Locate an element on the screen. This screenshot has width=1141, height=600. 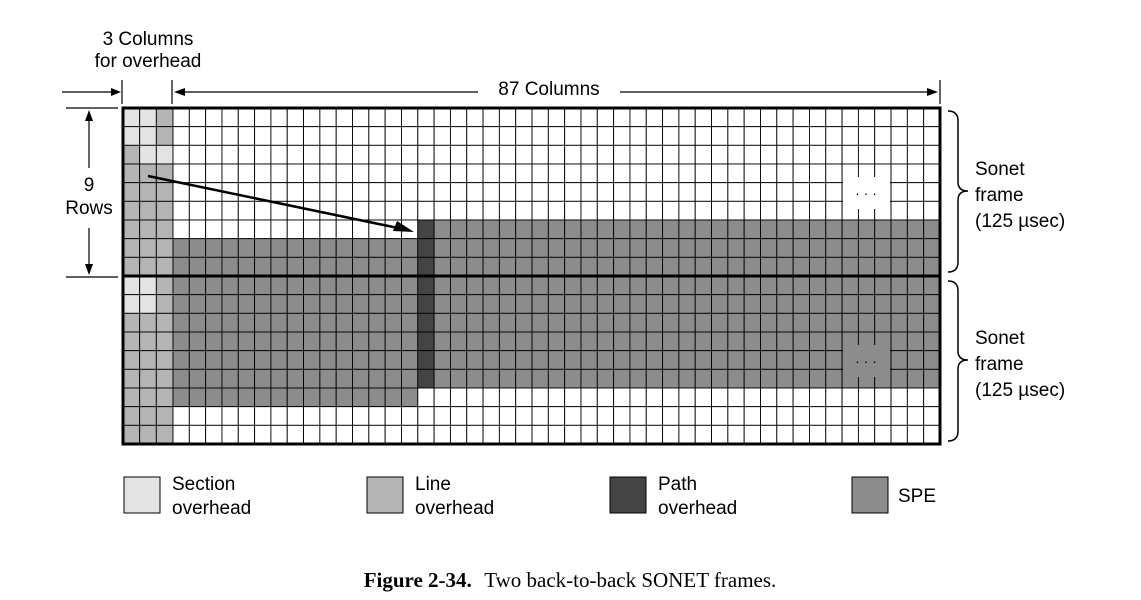
rows-label-line1: 9 is located at coordinates (89, 185).